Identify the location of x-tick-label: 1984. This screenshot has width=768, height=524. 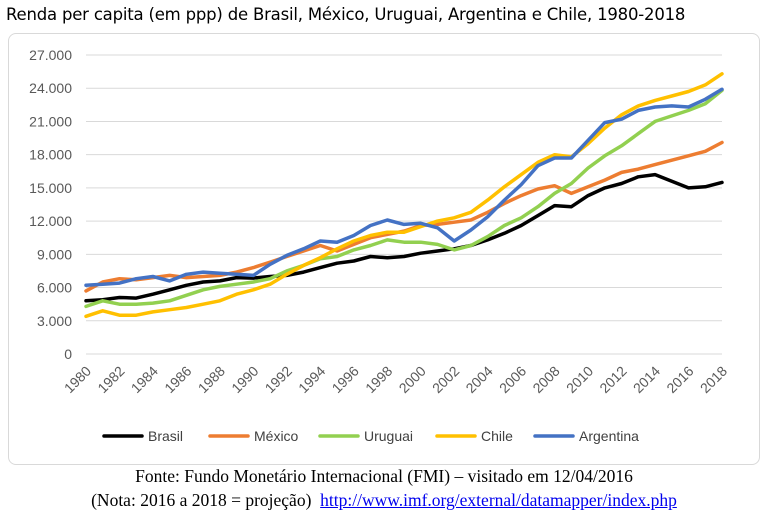
(144, 379).